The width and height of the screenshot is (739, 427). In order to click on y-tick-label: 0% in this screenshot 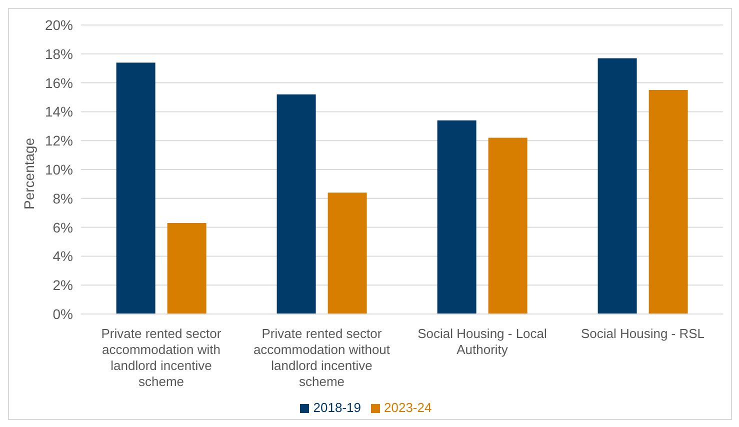, I will do `click(62, 314)`.